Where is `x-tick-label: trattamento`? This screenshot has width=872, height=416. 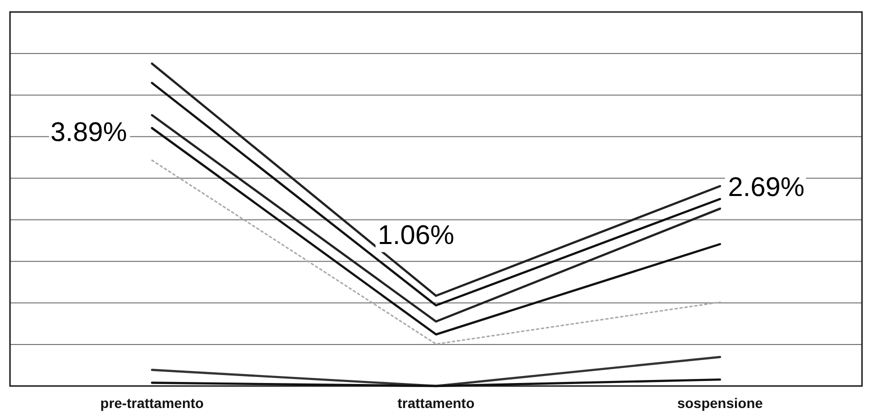
x-tick-label: trattamento is located at coordinates (436, 403).